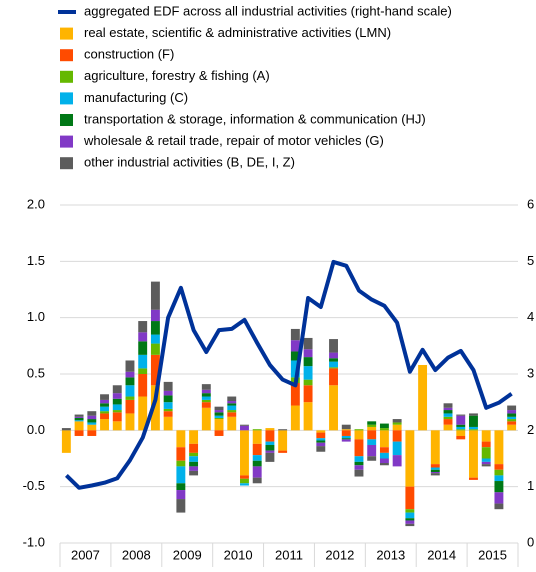  I want to click on y-tick-label: -0.5, so click(34, 485).